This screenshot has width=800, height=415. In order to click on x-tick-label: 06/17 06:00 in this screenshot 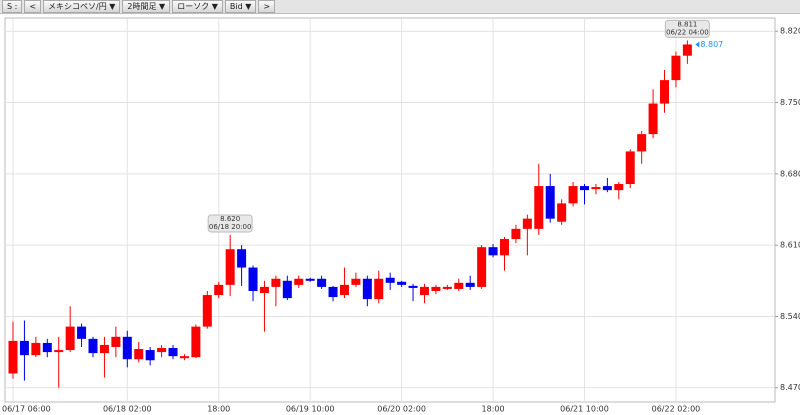, I will do `click(26, 409)`.